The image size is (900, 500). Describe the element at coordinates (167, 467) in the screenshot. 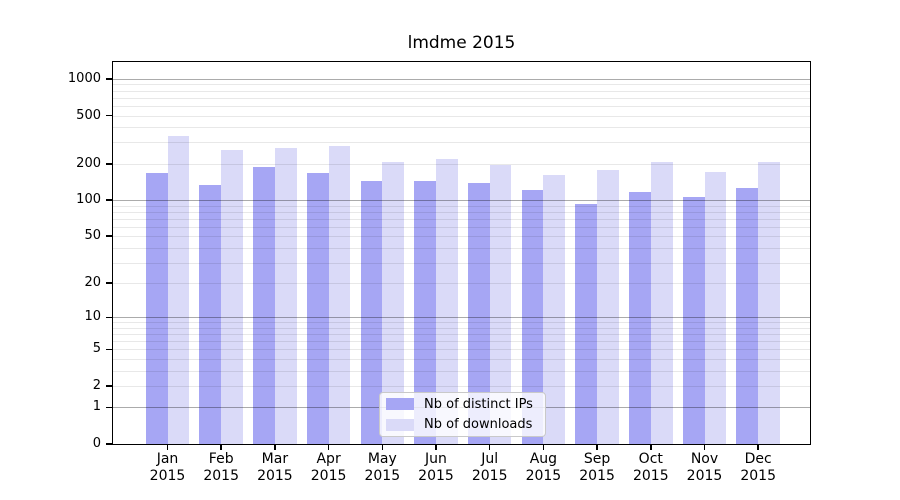

I see `x-tick-label: Jan 2015` at that location.